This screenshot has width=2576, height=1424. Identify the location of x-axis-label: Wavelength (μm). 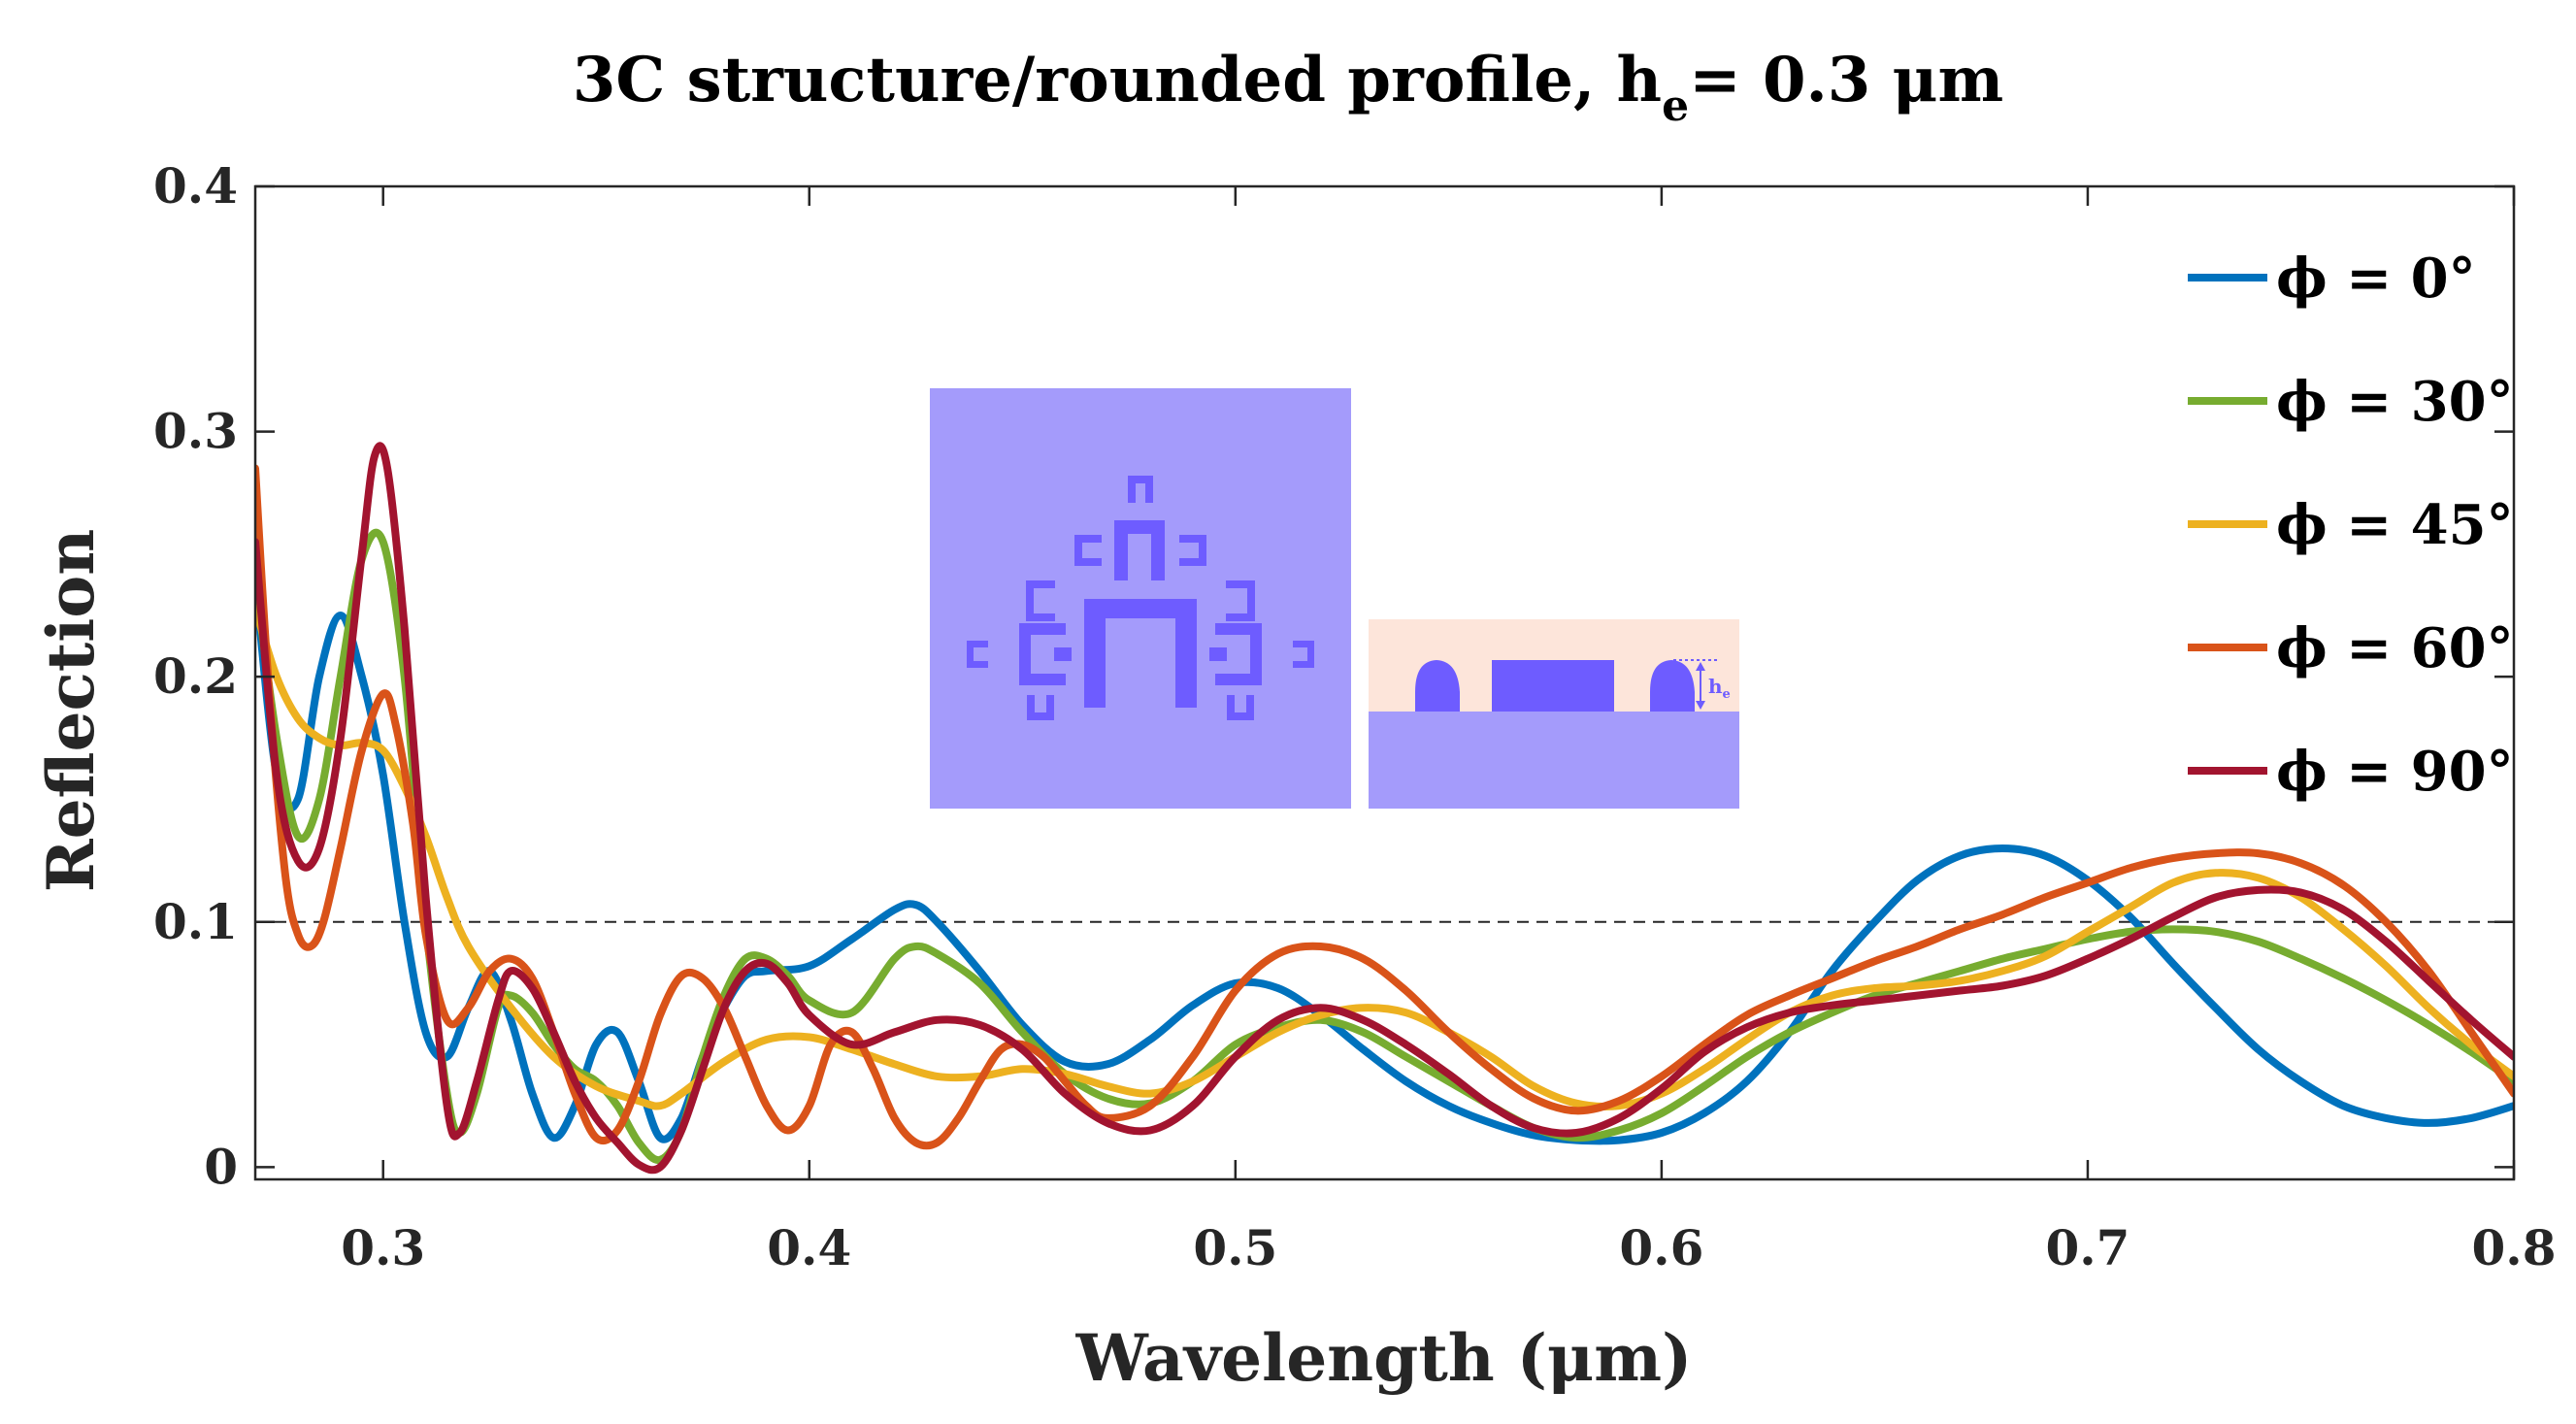
(1384, 1358).